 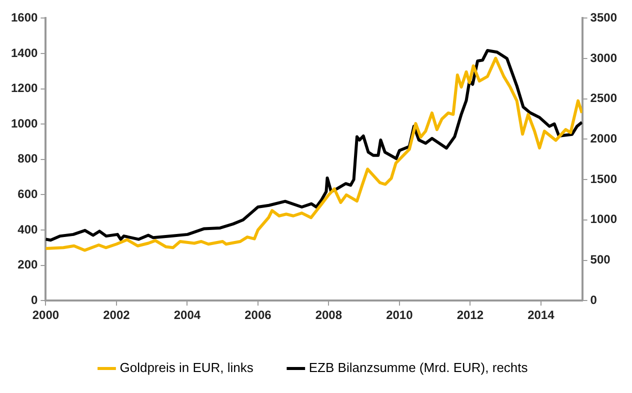 I want to click on y2-tick-label: 2500, so click(x=604, y=98).